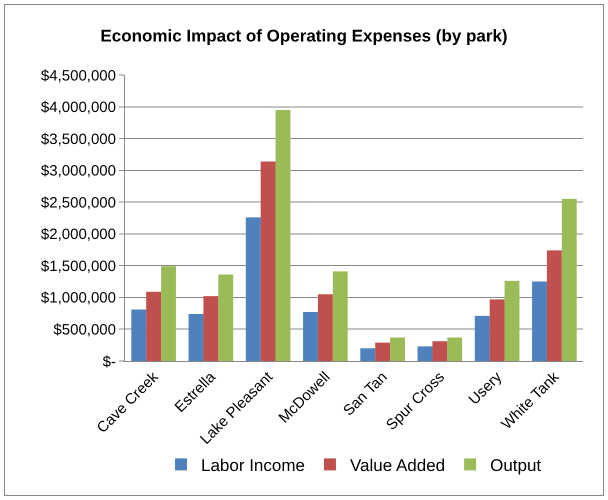 This screenshot has height=500, width=608. What do you see at coordinates (109, 361) in the screenshot?
I see `y-tick-label: $-` at bounding box center [109, 361].